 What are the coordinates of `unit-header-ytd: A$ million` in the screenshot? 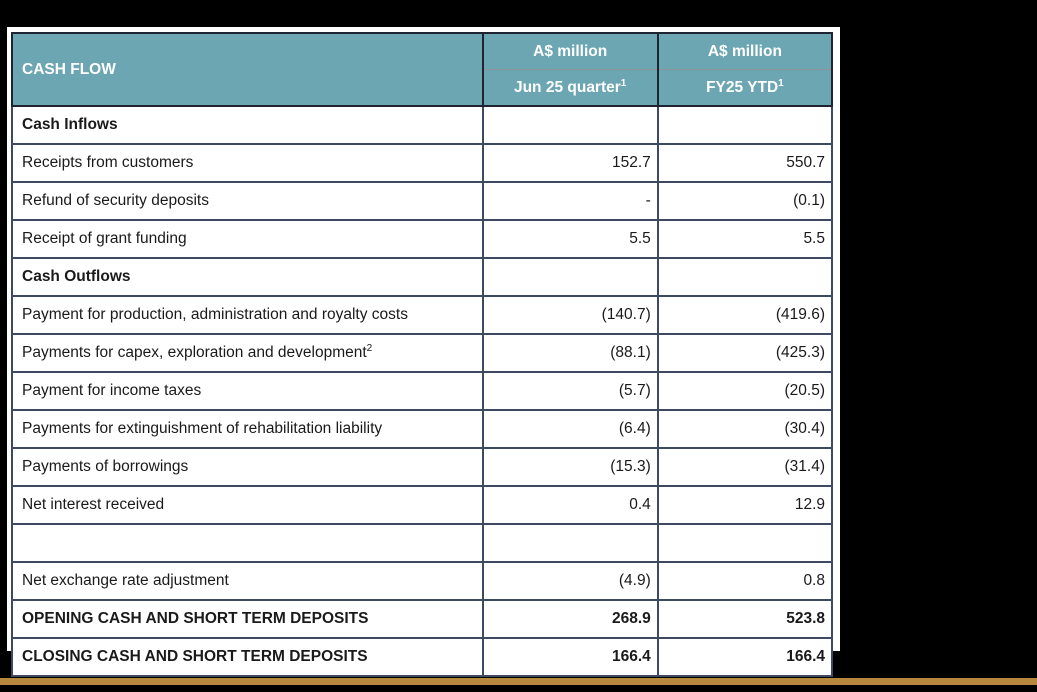 It's located at (744, 51).